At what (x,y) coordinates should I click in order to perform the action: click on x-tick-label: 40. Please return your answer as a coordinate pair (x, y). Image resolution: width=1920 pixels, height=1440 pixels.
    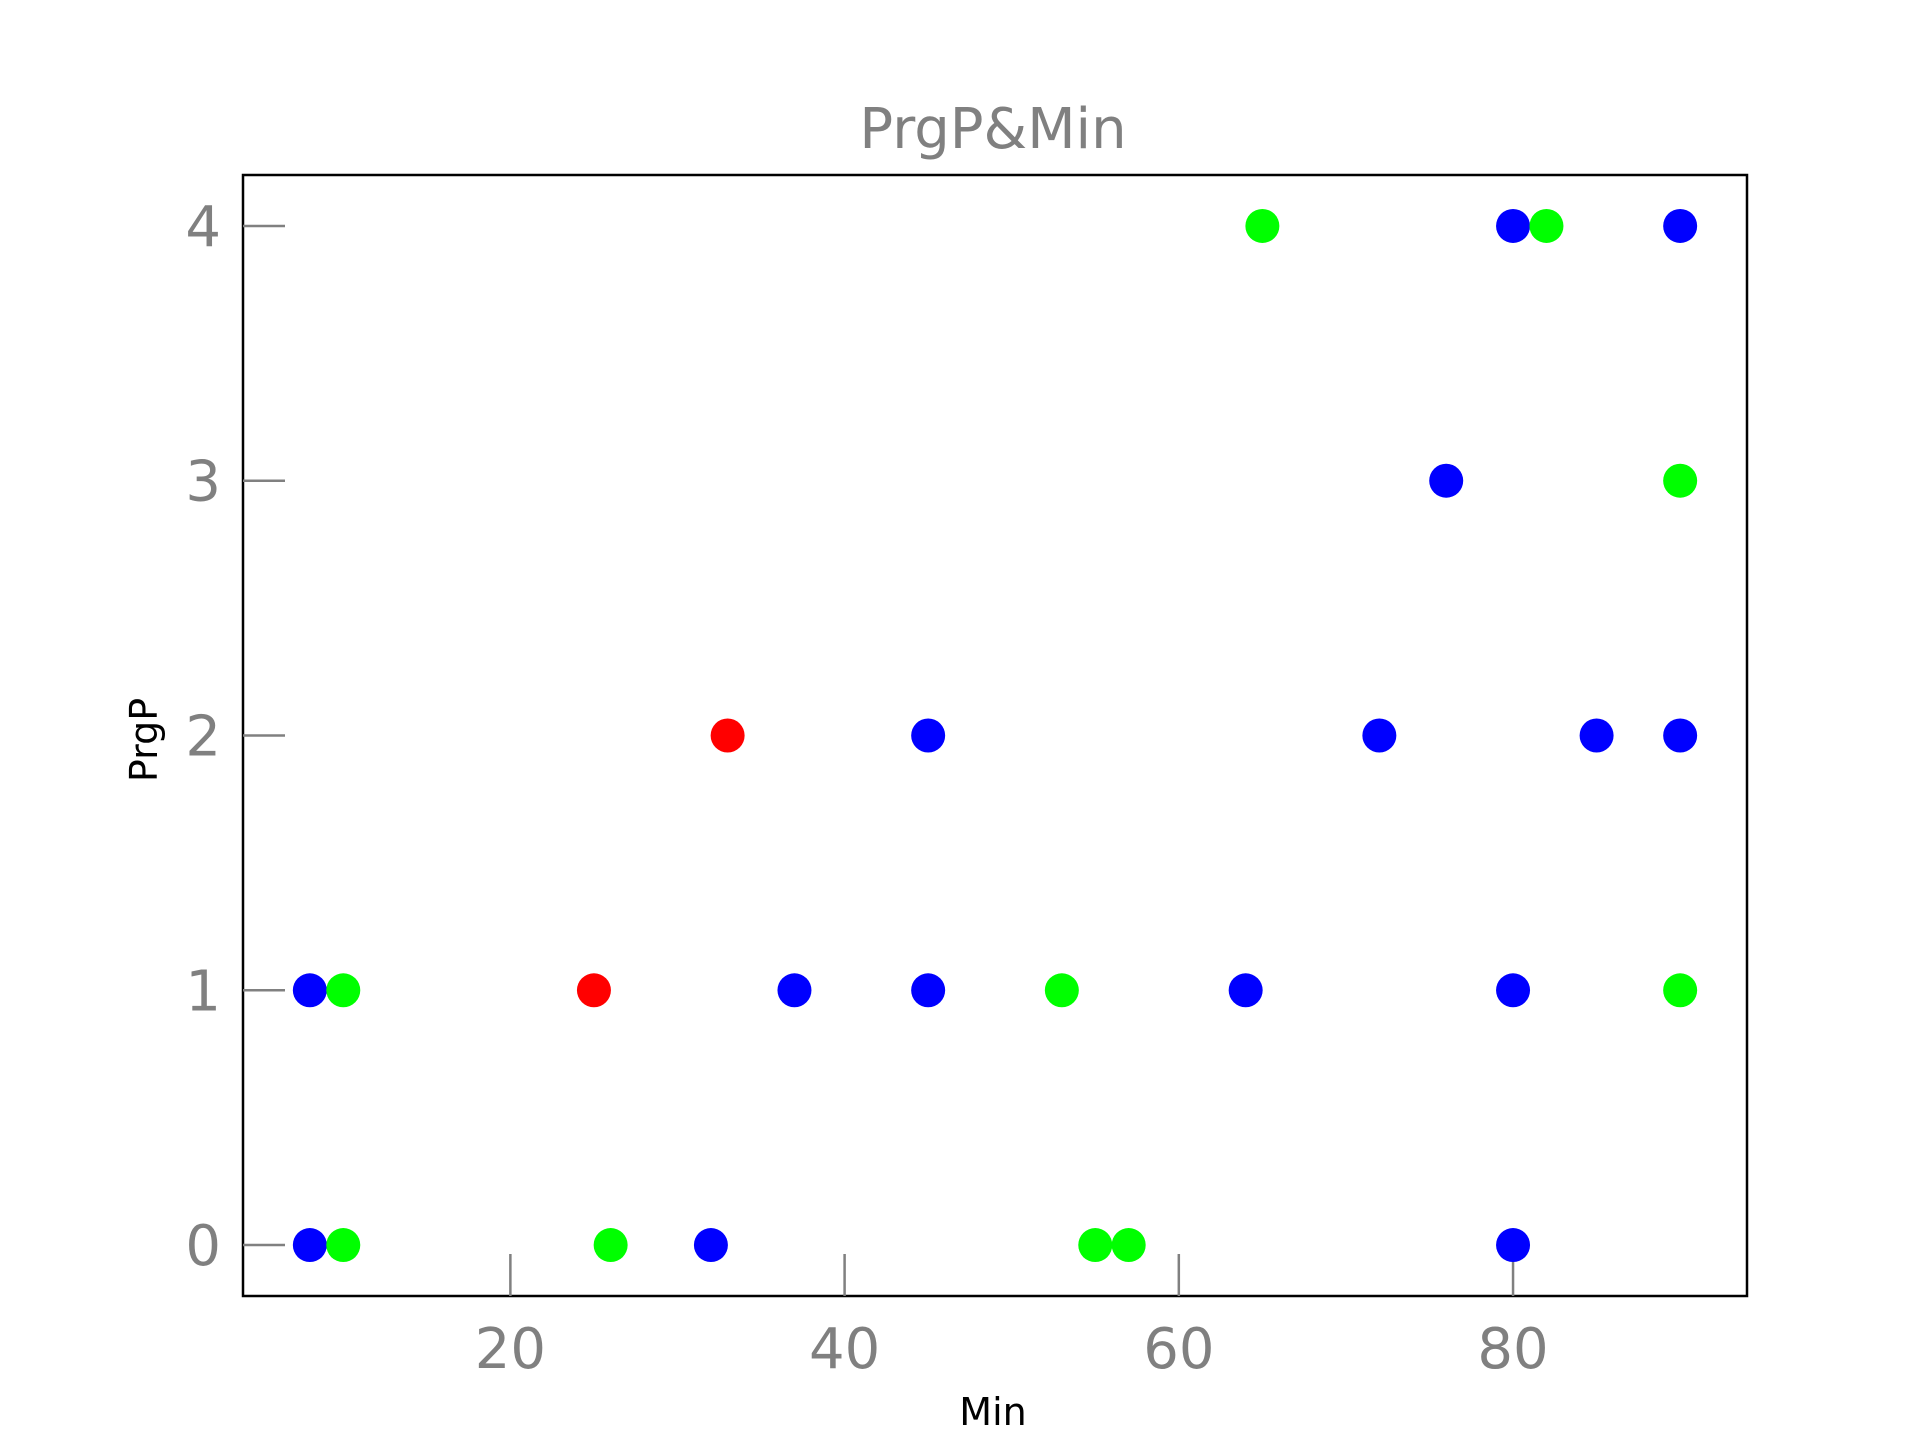
    Looking at the image, I should click on (844, 1349).